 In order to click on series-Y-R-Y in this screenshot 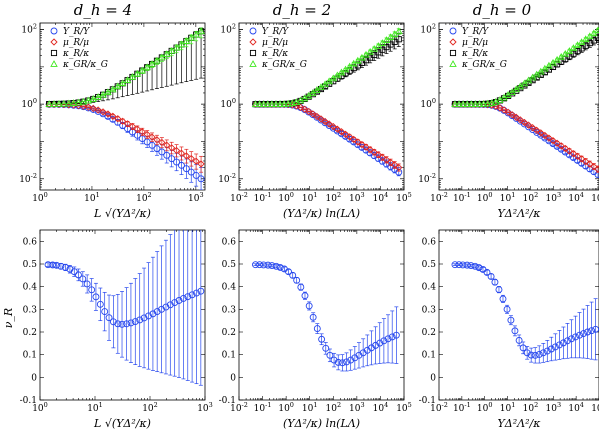, I will do `click(525, 139)`.